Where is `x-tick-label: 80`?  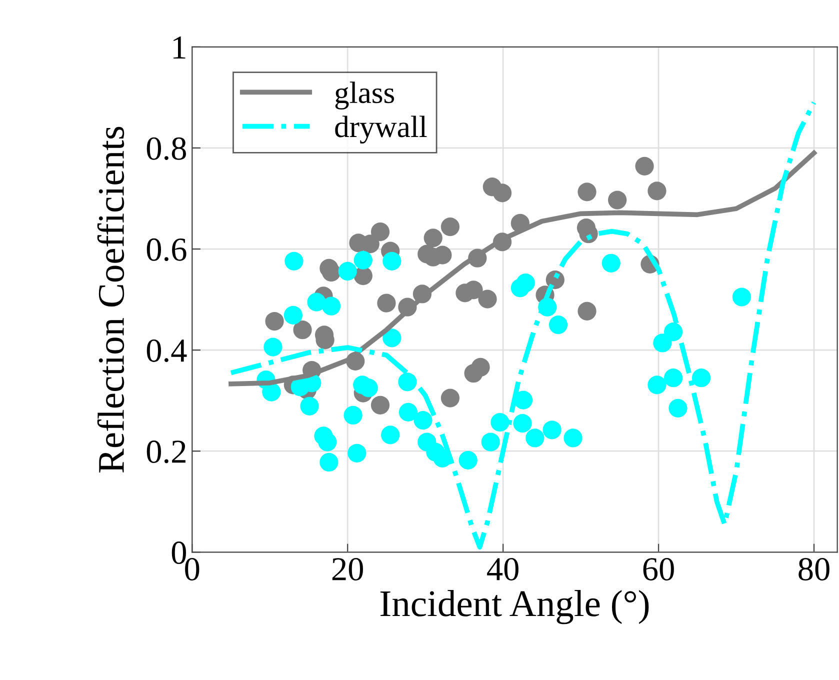
x-tick-label: 80 is located at coordinates (814, 569).